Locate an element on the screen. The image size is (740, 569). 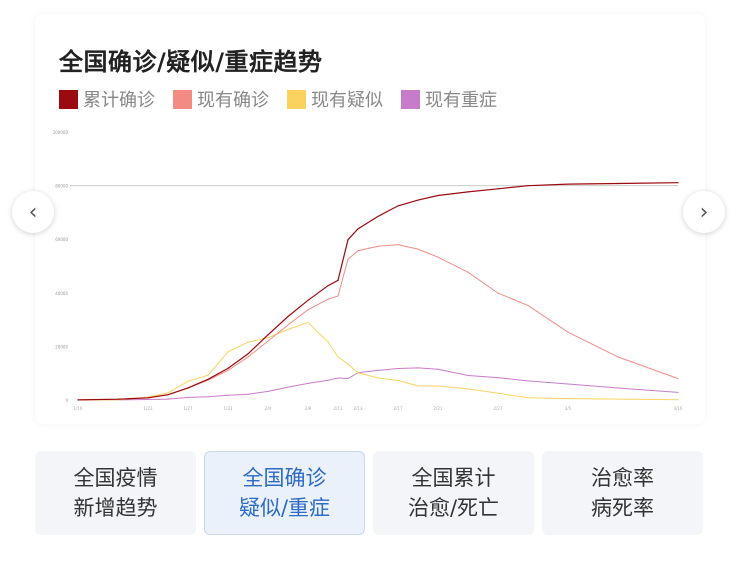
x-tick-label: 2/21 is located at coordinates (438, 408).